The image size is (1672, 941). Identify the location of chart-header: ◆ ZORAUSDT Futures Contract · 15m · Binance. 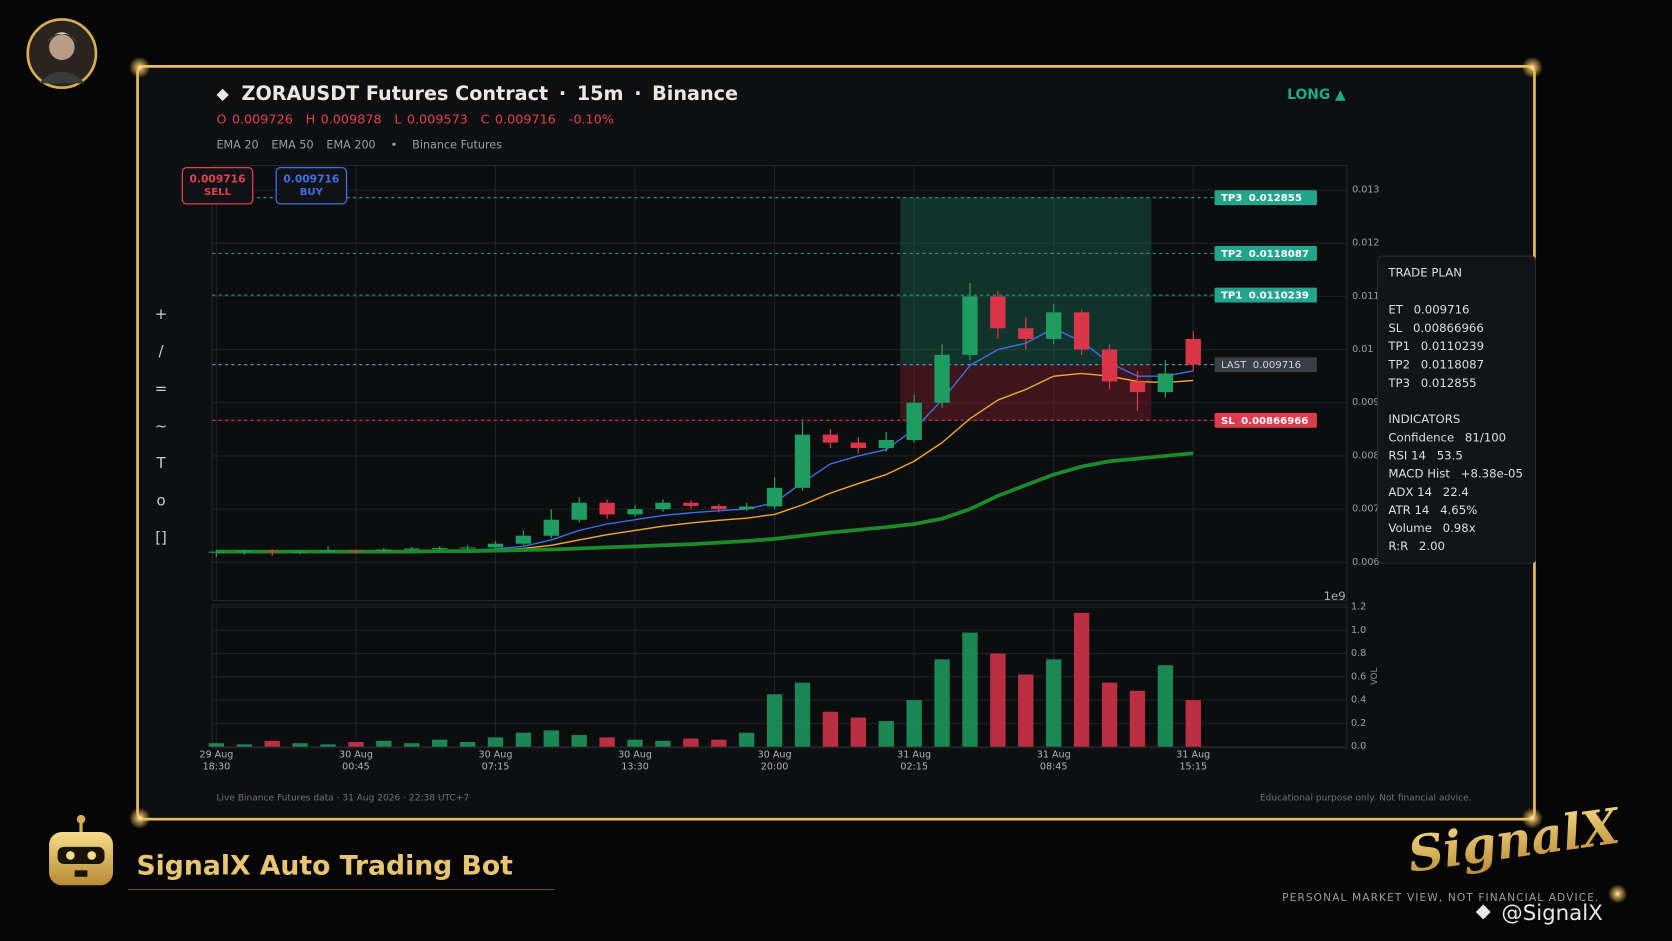
(477, 93).